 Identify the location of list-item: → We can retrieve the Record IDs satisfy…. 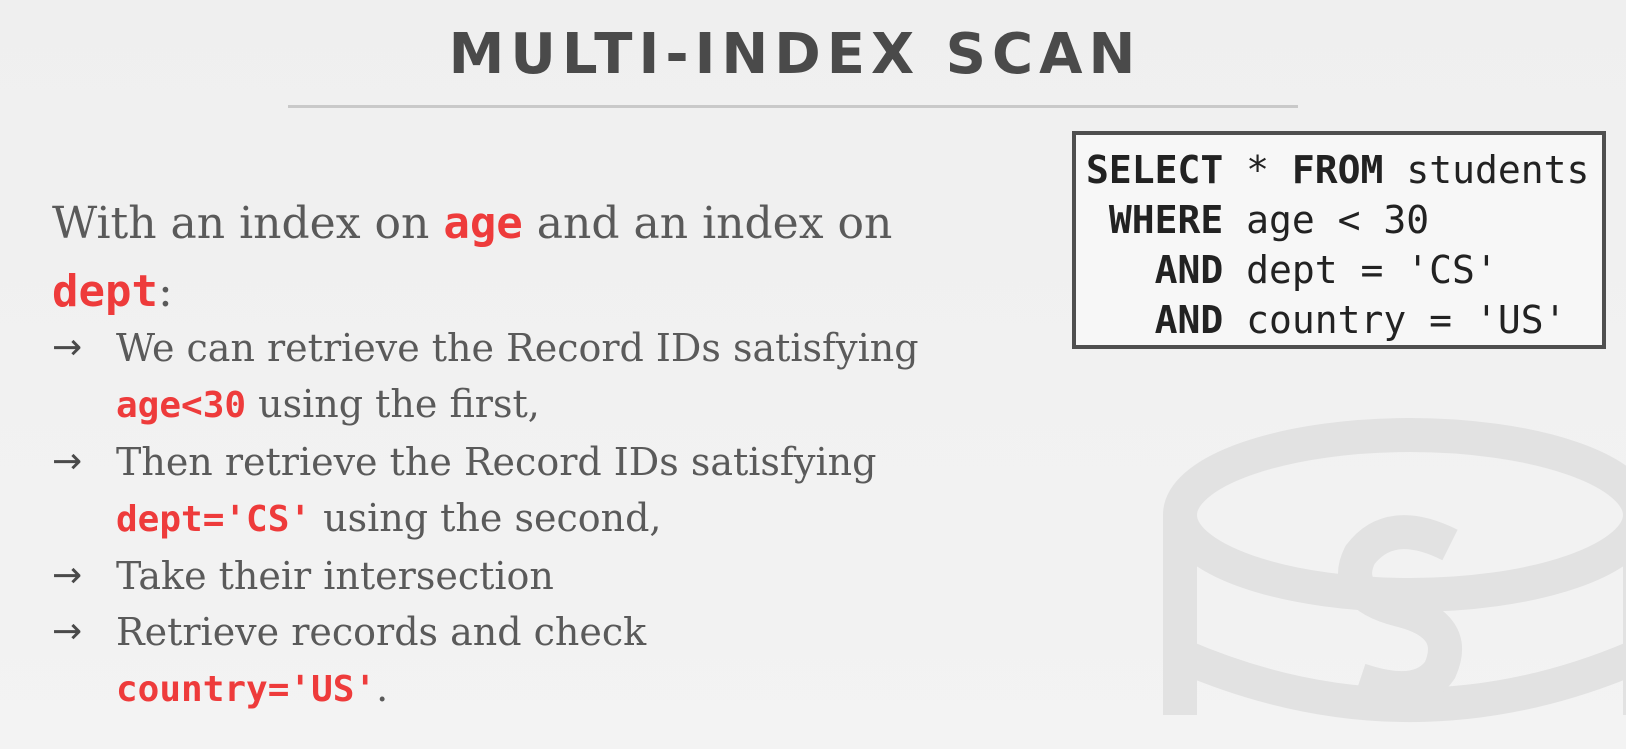
(552, 377).